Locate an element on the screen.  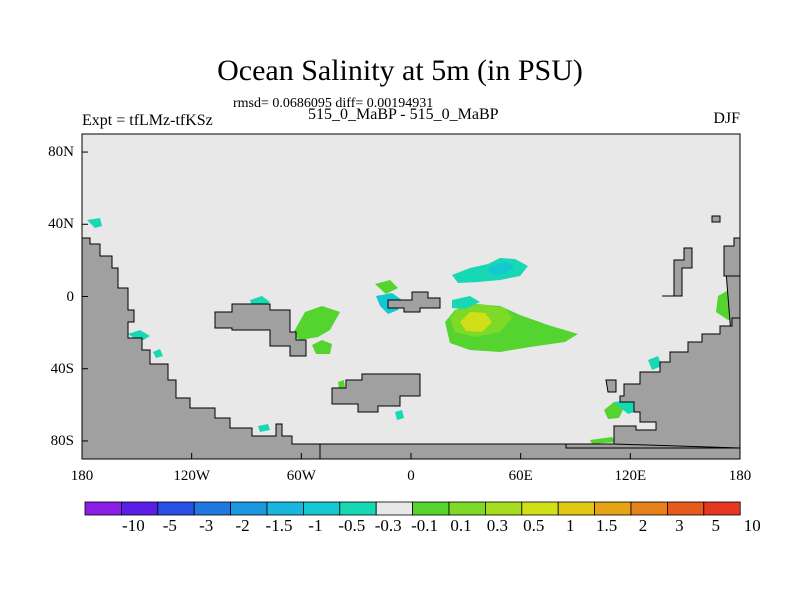
lat-label: 40S is located at coordinates (62, 368).